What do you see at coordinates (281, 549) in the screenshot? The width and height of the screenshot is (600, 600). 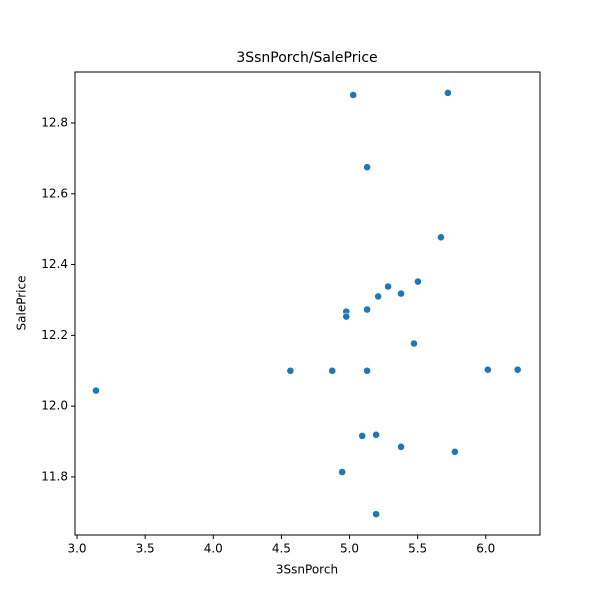 I see `x-tick-label: 4.5` at bounding box center [281, 549].